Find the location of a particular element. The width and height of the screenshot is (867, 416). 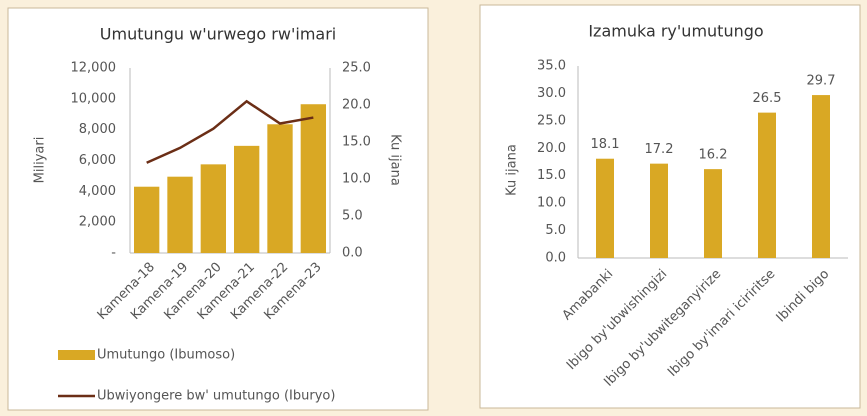

y-tick-label: 0.0 is located at coordinates (555, 258).